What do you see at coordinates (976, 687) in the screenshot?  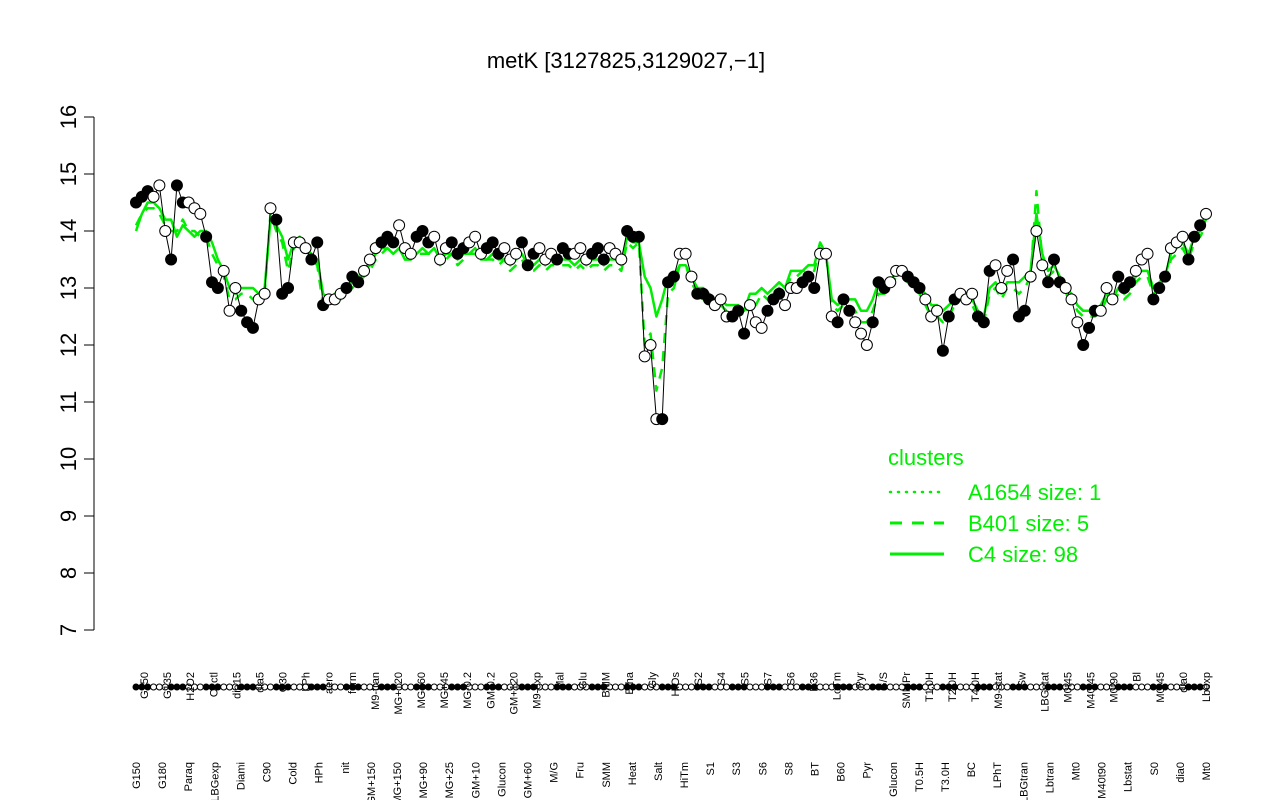 I see `x-tick-label: T4.0H` at bounding box center [976, 687].